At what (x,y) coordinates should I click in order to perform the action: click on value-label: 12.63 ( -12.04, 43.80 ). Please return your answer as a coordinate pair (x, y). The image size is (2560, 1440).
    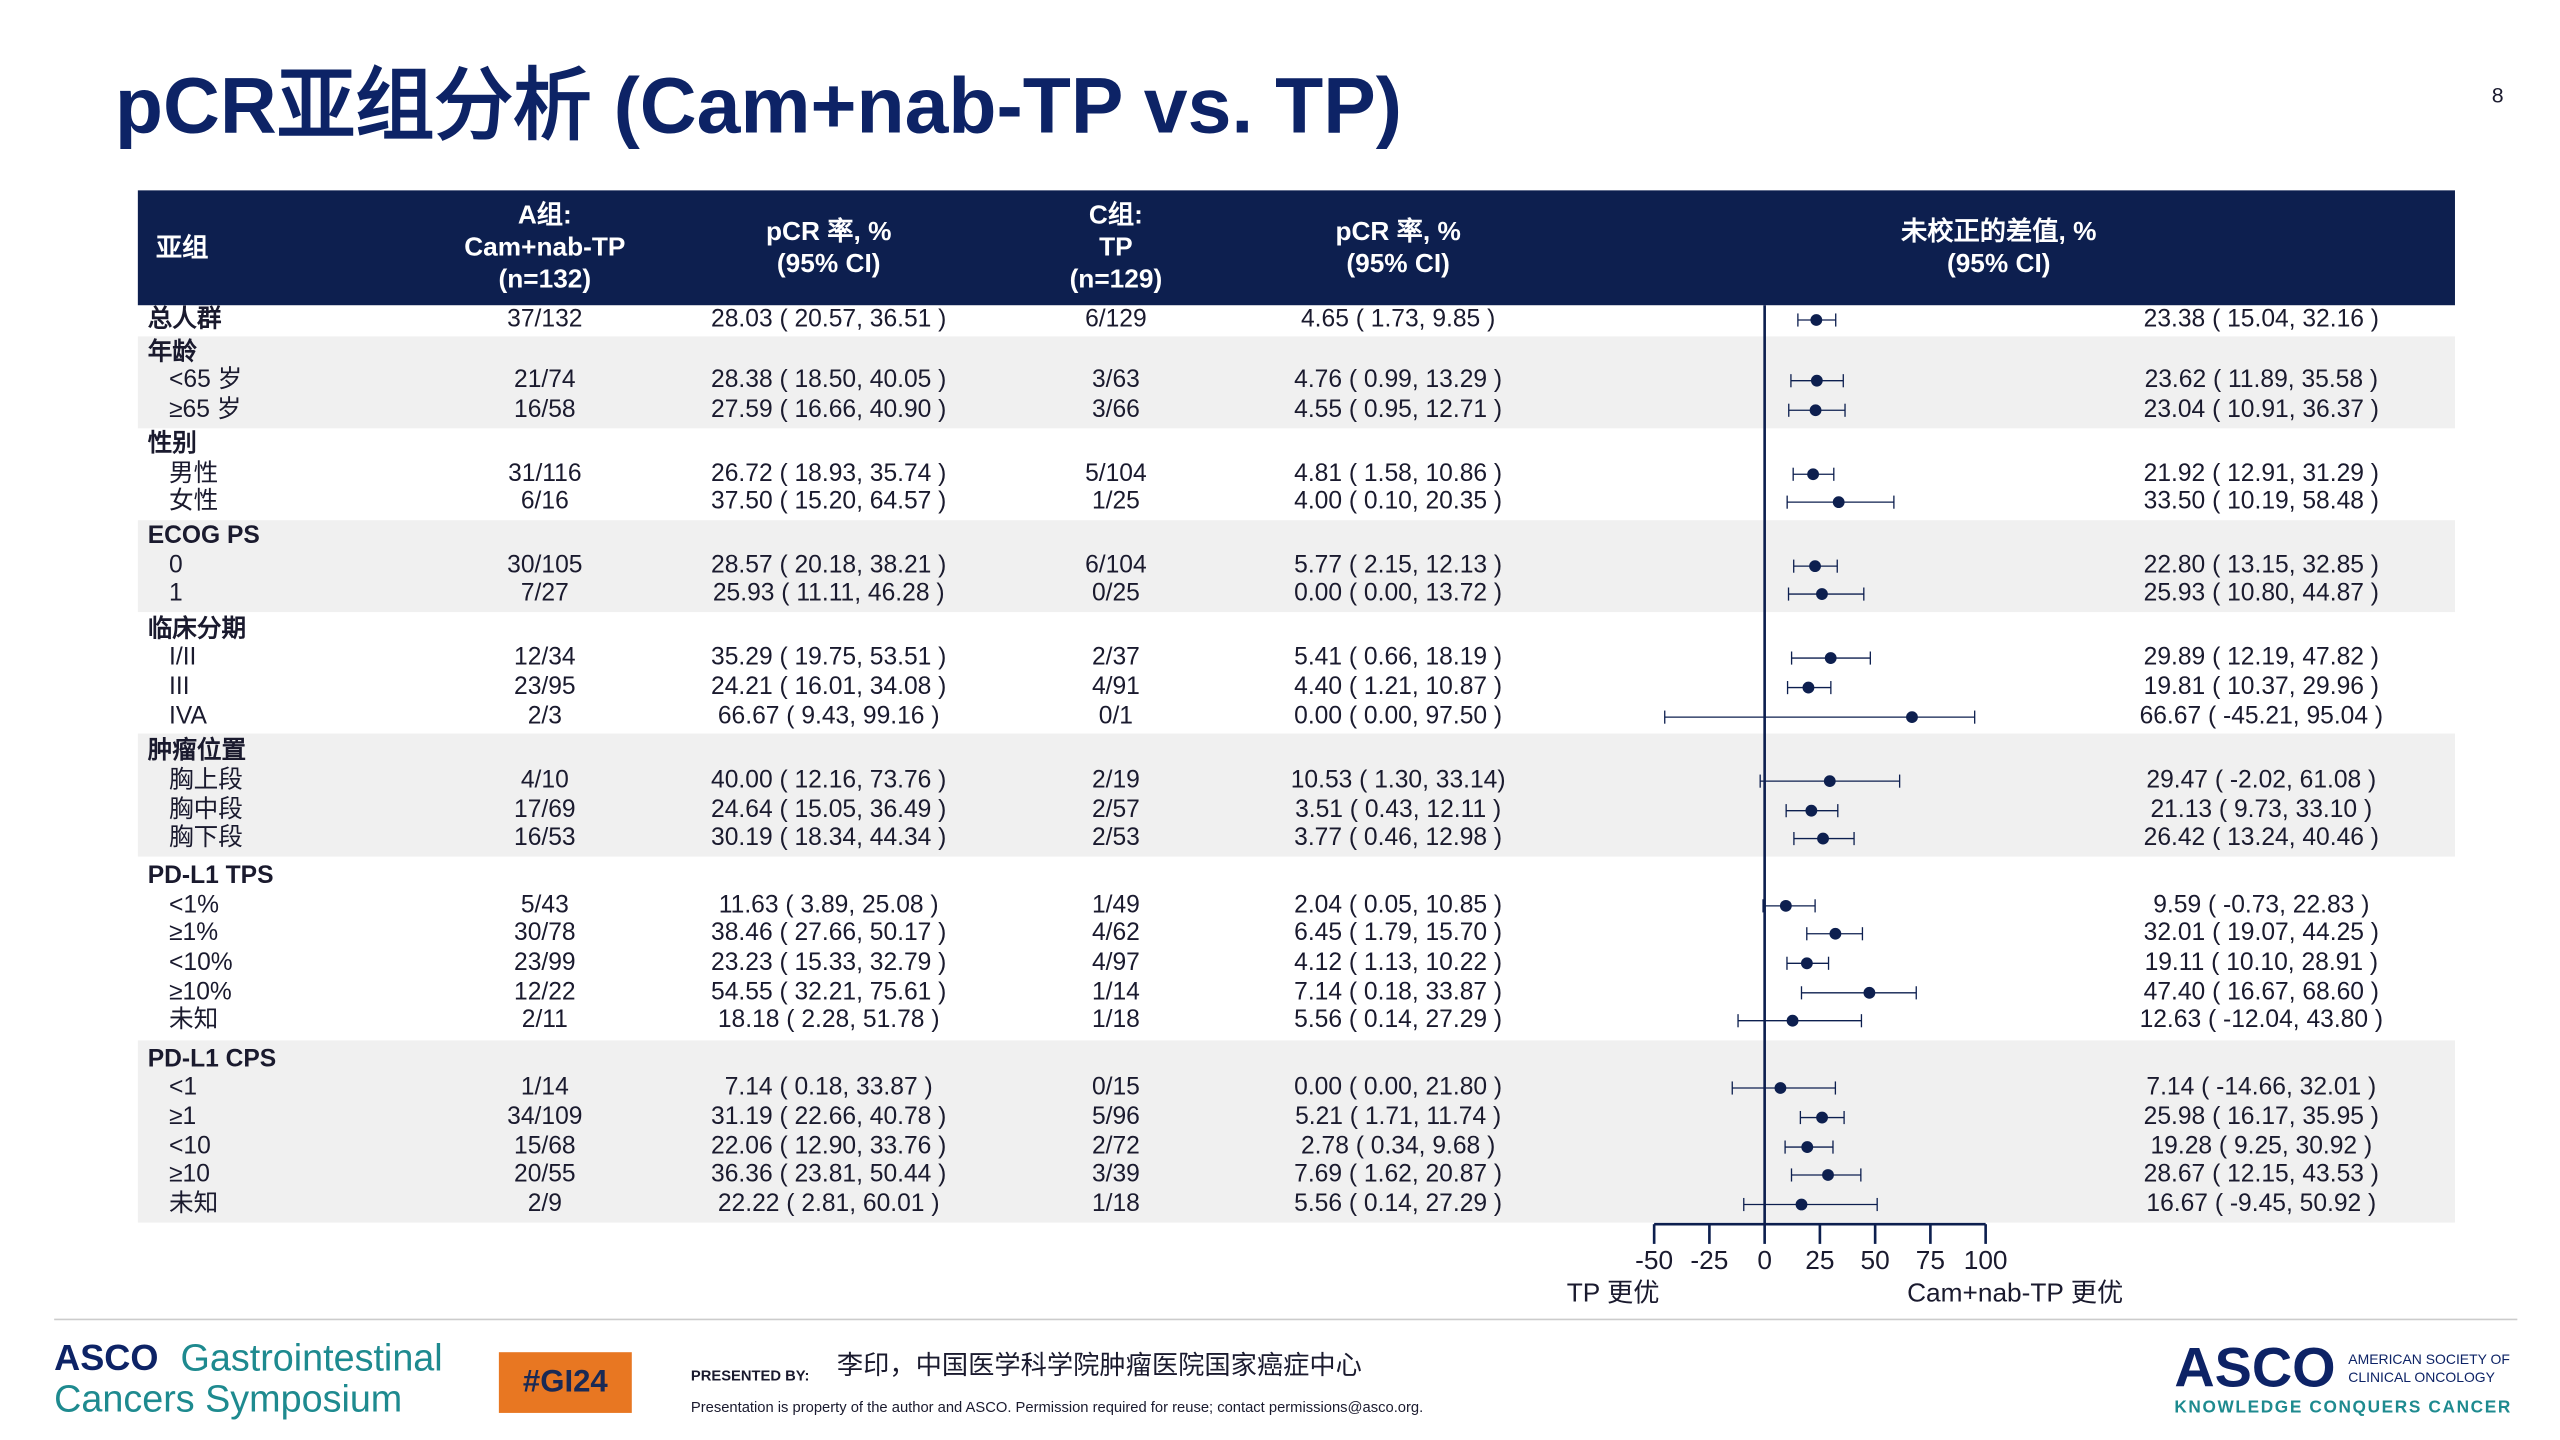
    Looking at the image, I should click on (2262, 1019).